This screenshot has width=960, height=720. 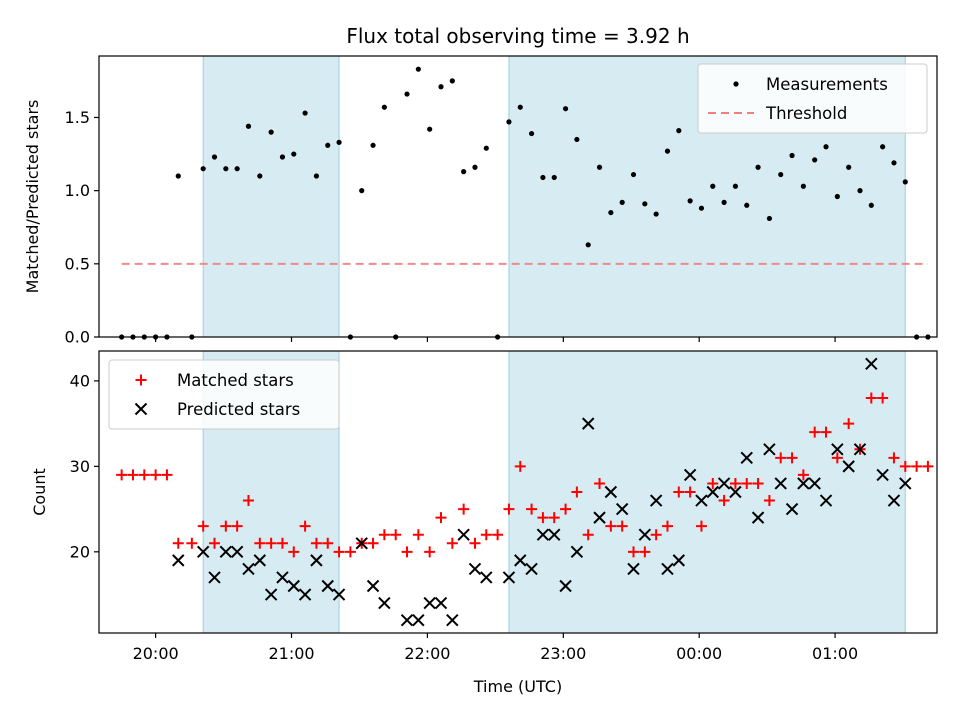 What do you see at coordinates (141, 409) in the screenshot?
I see `legend-predicted-marker` at bounding box center [141, 409].